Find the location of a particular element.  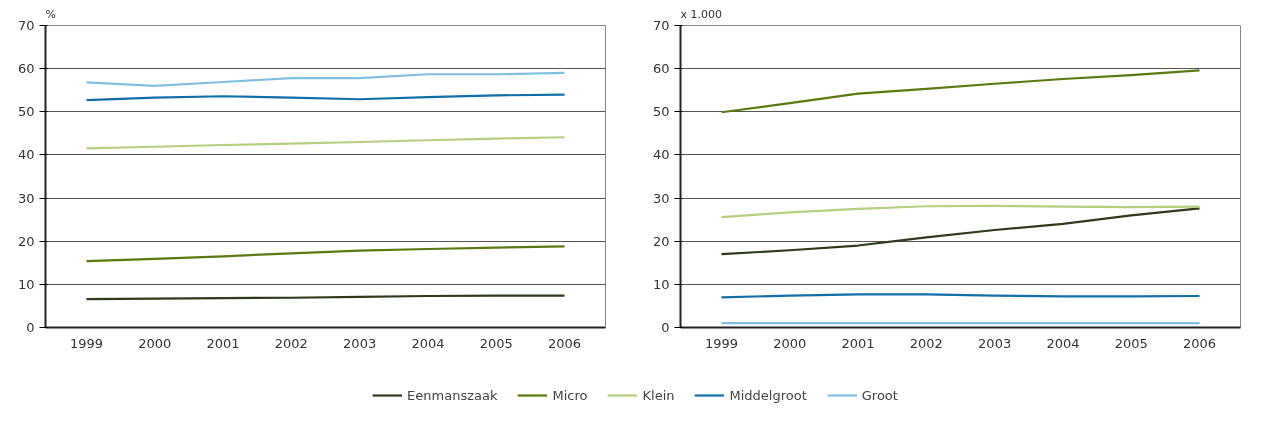

legend-label: Middelgroot is located at coordinates (768, 395).